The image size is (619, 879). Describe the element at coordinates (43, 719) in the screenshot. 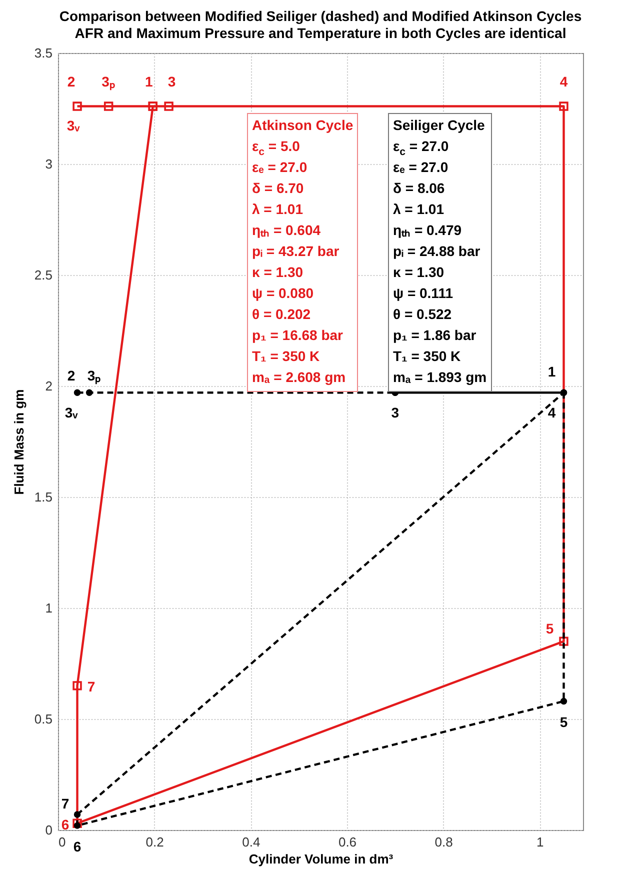

I see `y-tick-label: 0.5` at that location.